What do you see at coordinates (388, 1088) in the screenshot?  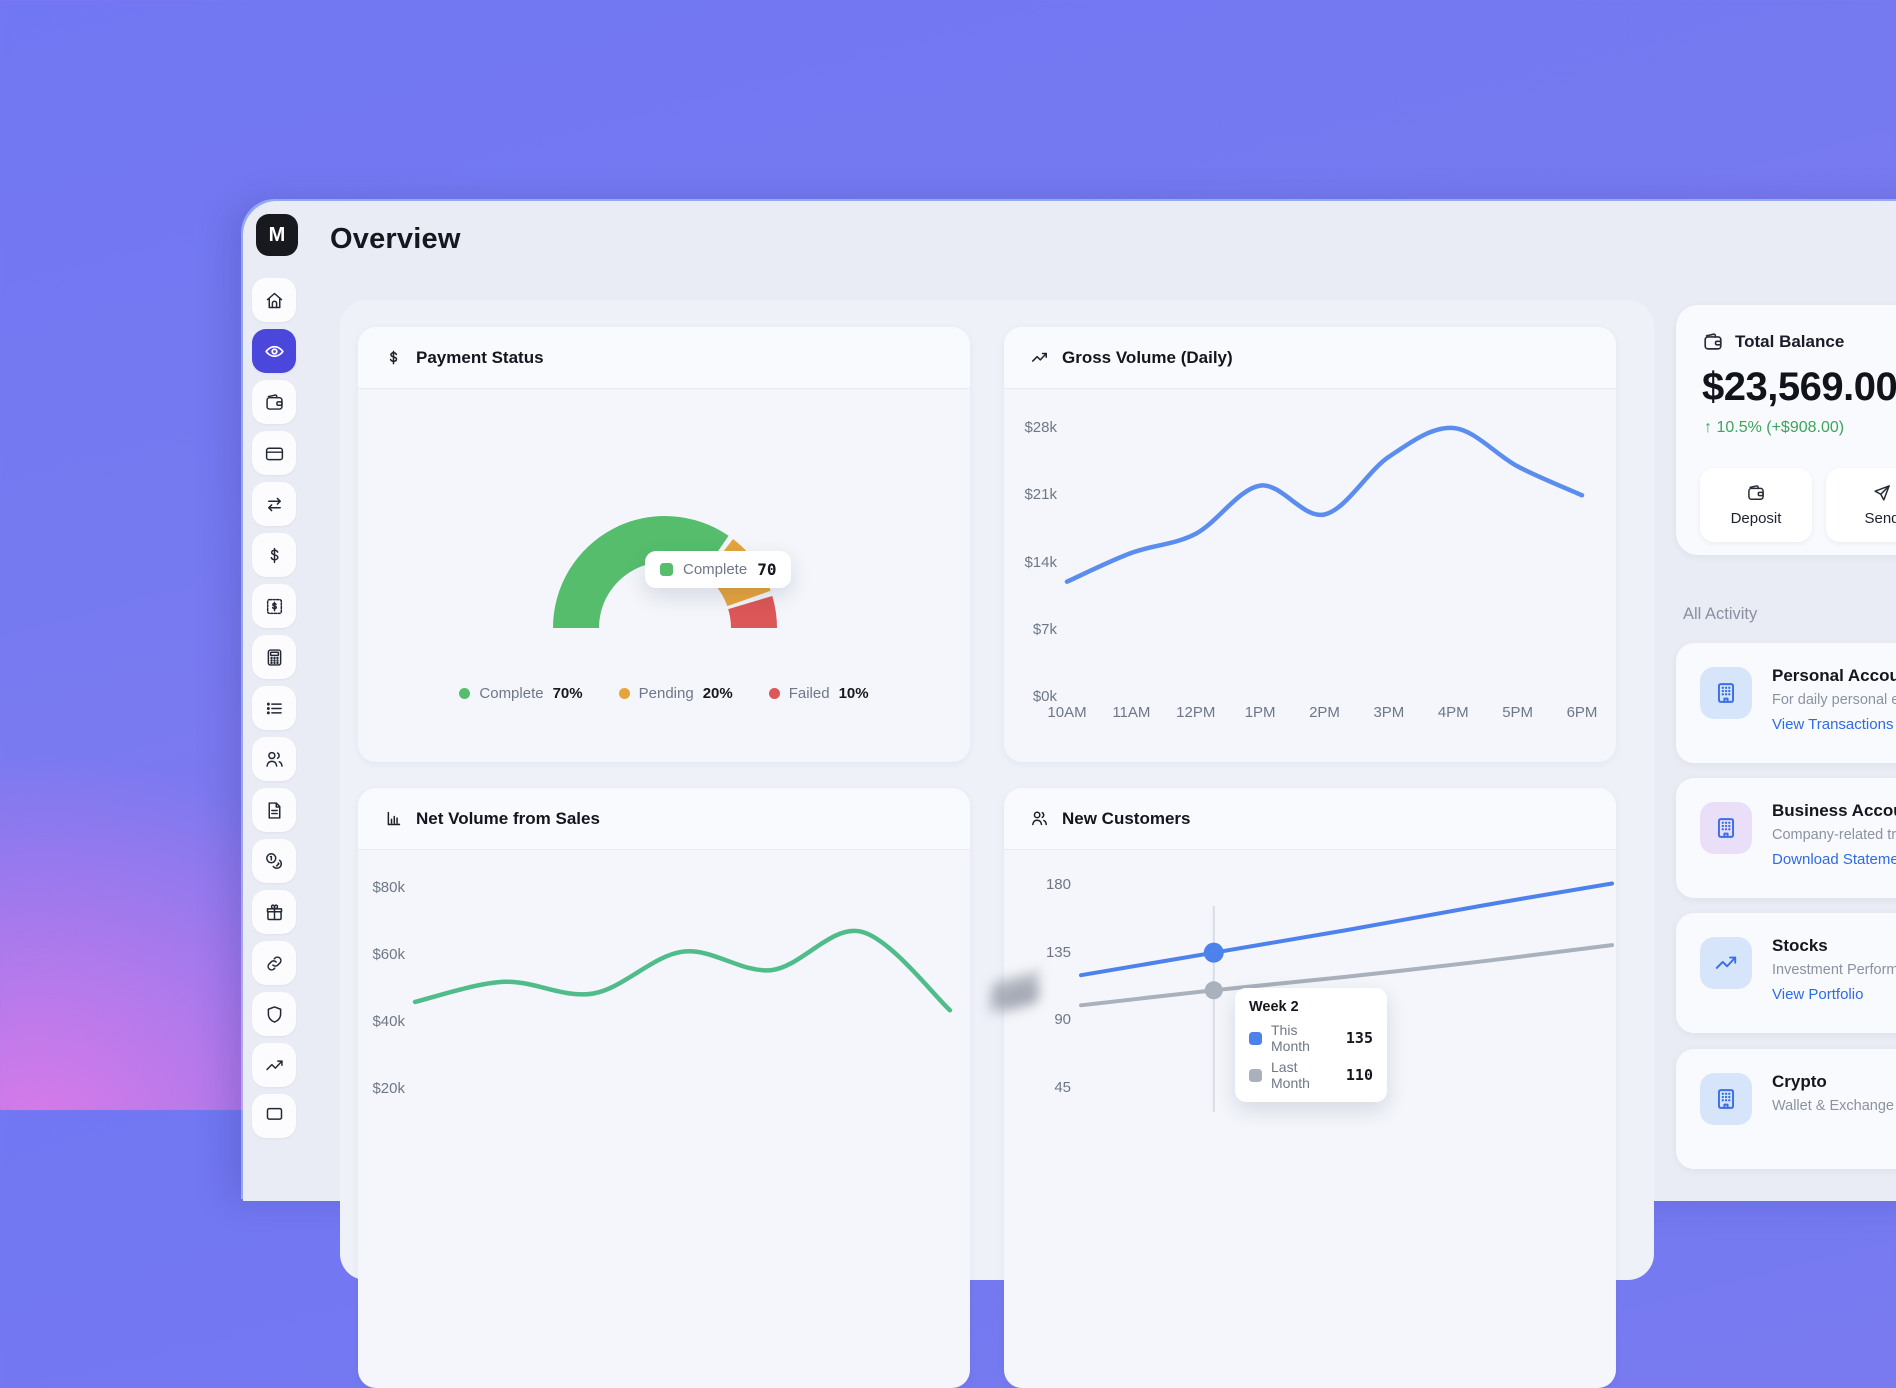 I see `y-tick: $20k` at bounding box center [388, 1088].